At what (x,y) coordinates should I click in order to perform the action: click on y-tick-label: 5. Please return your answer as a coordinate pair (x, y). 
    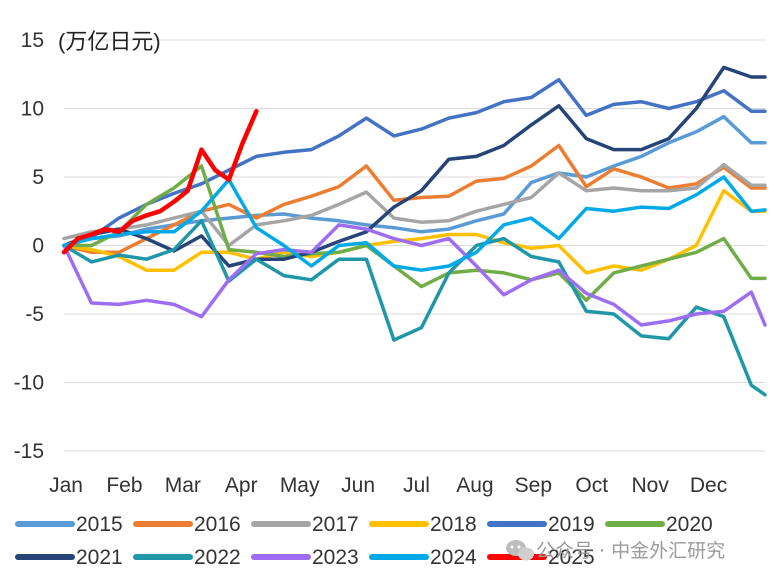
    Looking at the image, I should click on (38, 177).